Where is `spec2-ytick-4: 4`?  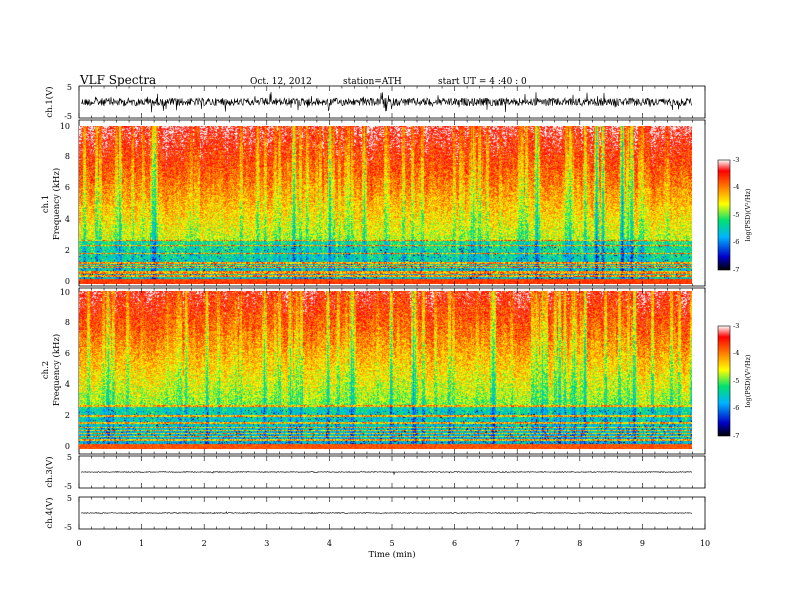
spec2-ytick-4: 4 is located at coordinates (67, 384).